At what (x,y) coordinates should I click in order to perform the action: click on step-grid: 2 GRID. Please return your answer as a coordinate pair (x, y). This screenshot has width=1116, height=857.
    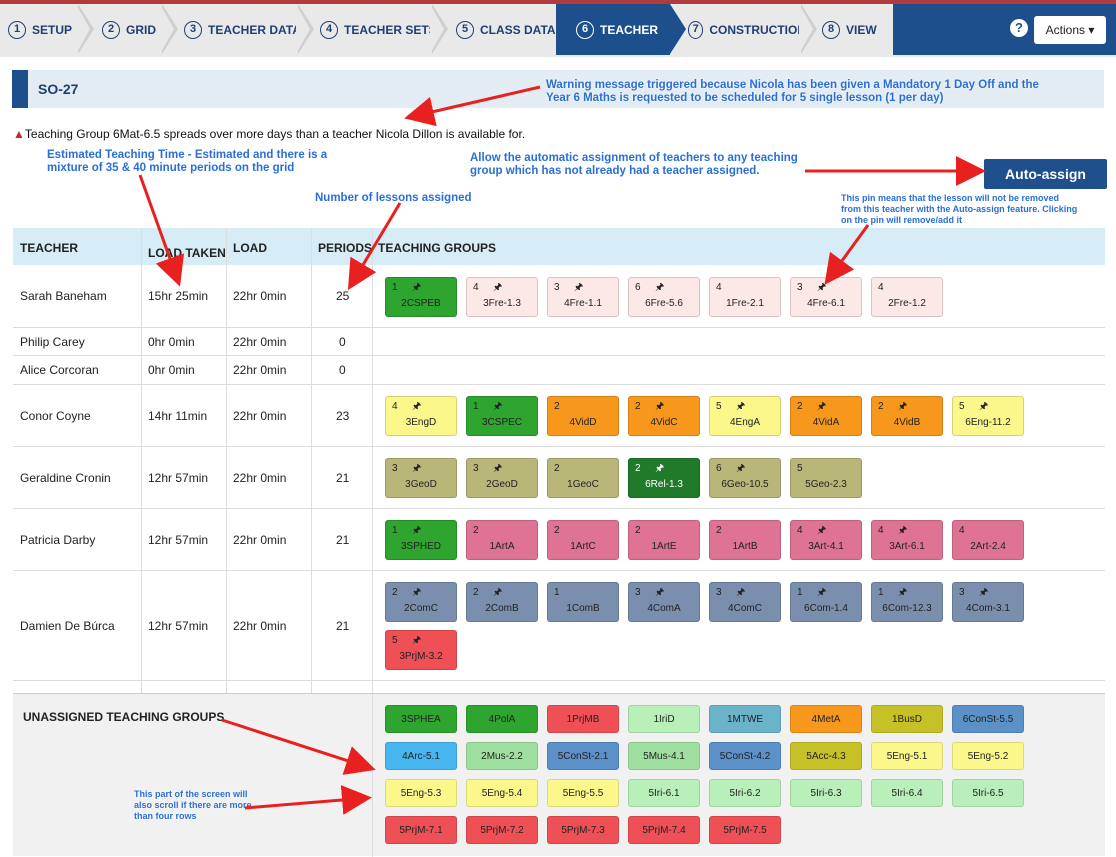
    Looking at the image, I should click on (129, 29).